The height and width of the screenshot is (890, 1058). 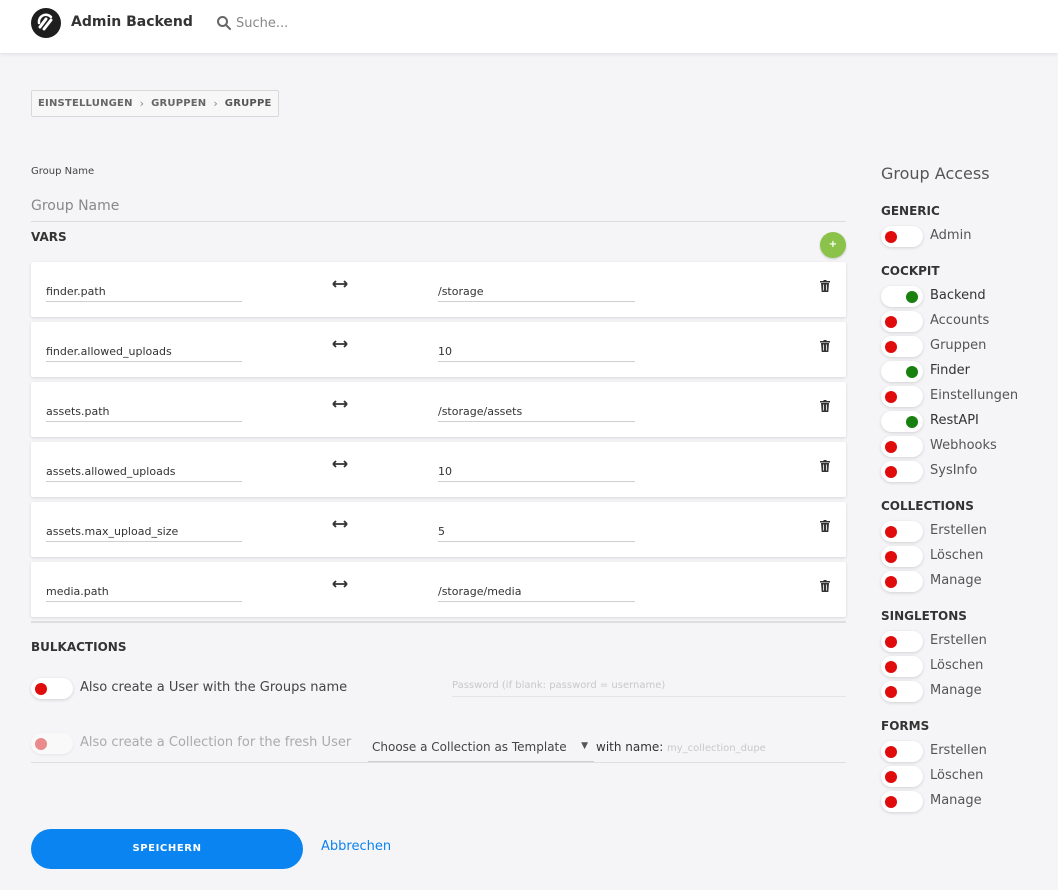 What do you see at coordinates (958, 345) in the screenshot?
I see `access-label-gruppen: Gruppen` at bounding box center [958, 345].